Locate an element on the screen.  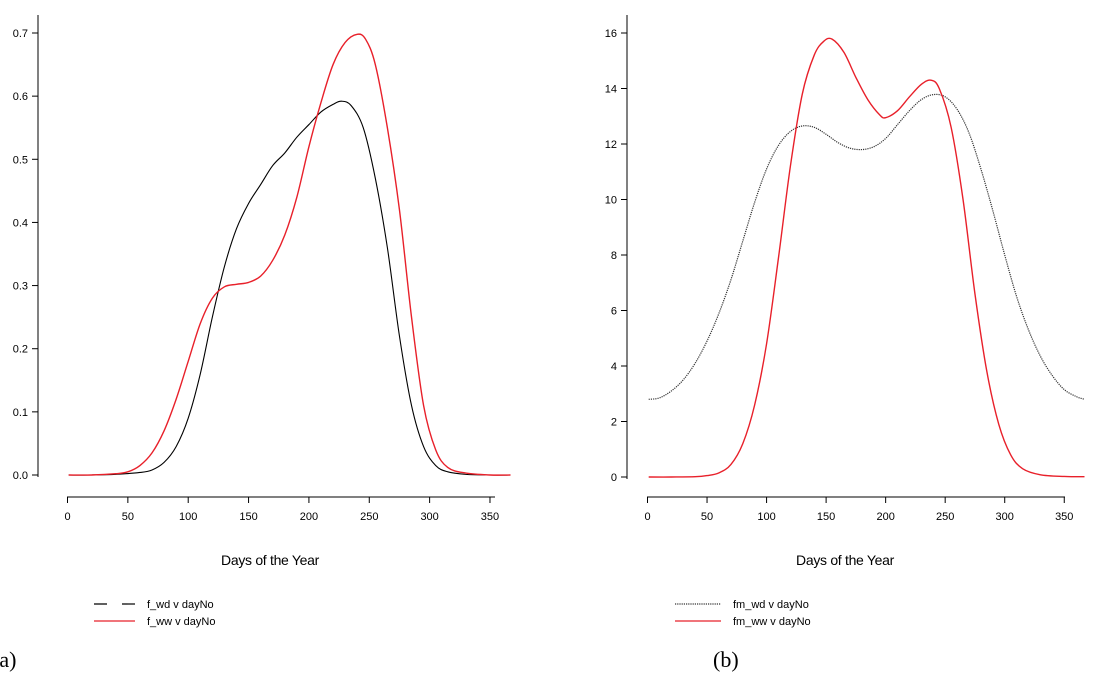
legend: f_wd v dayNo f_ww v dayNo is located at coordinates (154, 613).